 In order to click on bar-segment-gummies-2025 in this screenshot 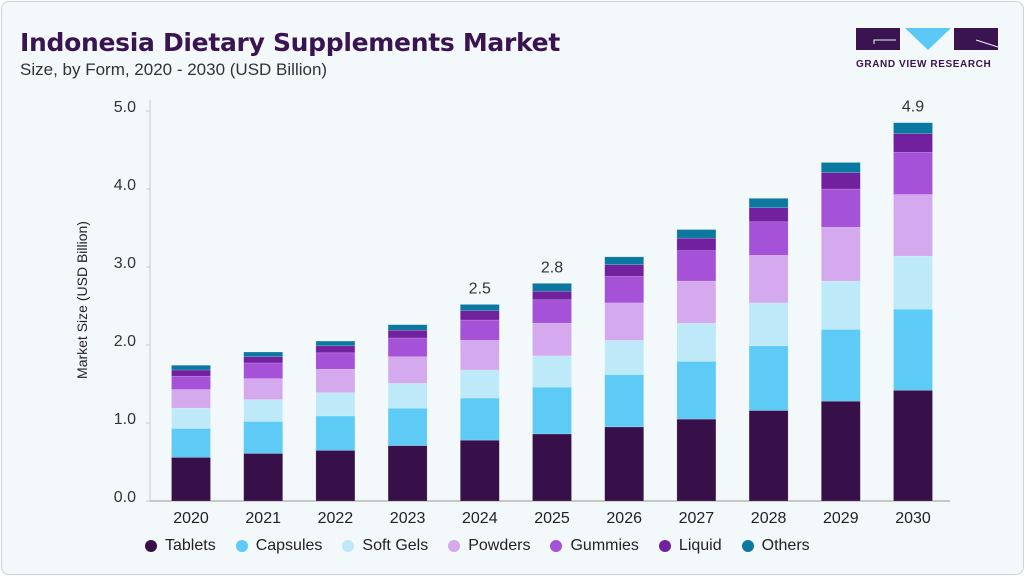, I will do `click(552, 311)`.